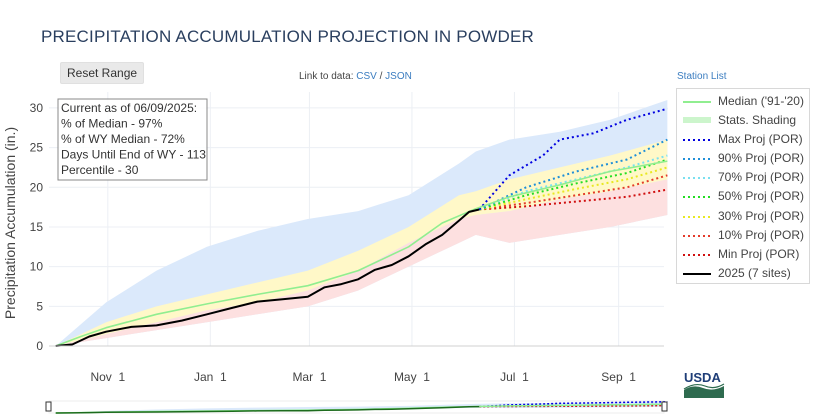 The image size is (816, 420). Describe the element at coordinates (37, 108) in the screenshot. I see `y-tick-label: 30` at that location.